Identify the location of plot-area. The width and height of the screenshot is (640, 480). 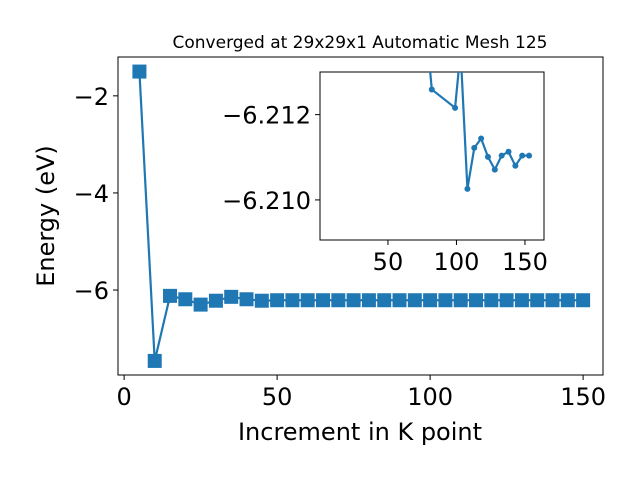
(432, 156).